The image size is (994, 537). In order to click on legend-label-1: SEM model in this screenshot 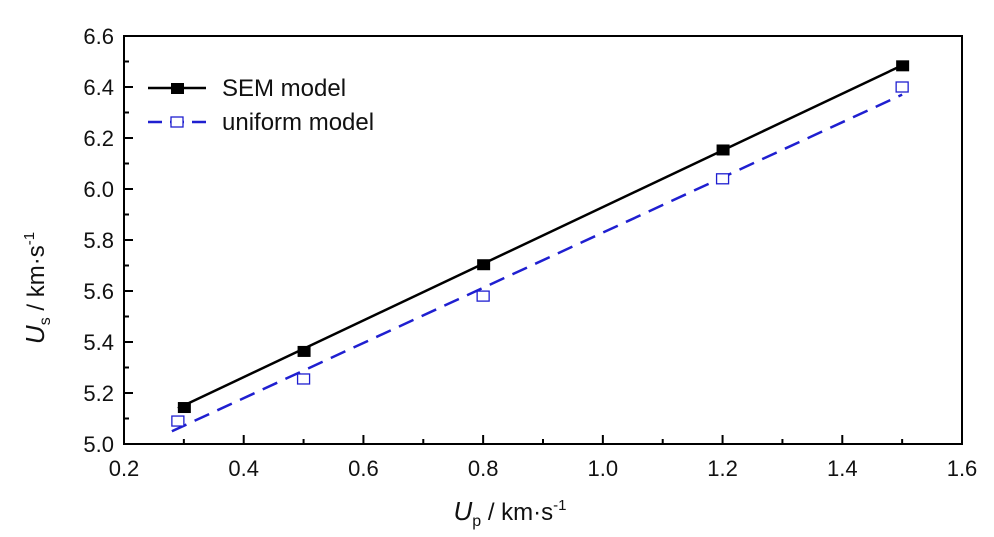, I will do `click(284, 88)`.